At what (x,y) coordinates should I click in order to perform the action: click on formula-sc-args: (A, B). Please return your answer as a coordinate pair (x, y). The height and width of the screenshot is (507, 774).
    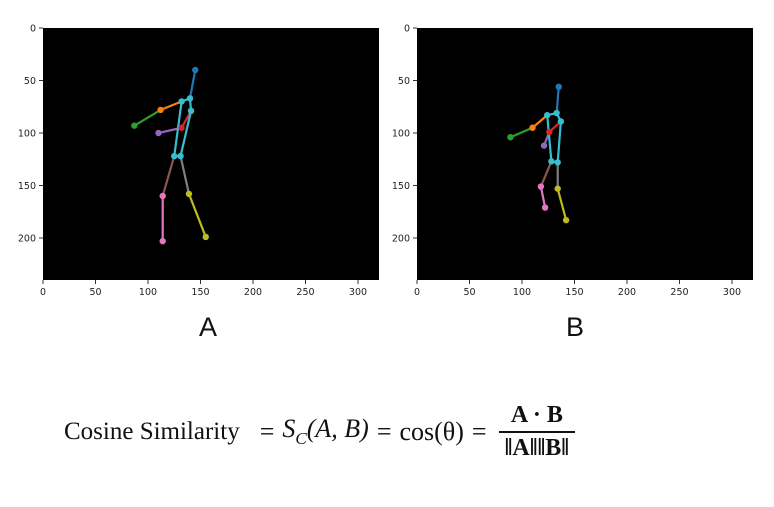
    Looking at the image, I should click on (337, 429).